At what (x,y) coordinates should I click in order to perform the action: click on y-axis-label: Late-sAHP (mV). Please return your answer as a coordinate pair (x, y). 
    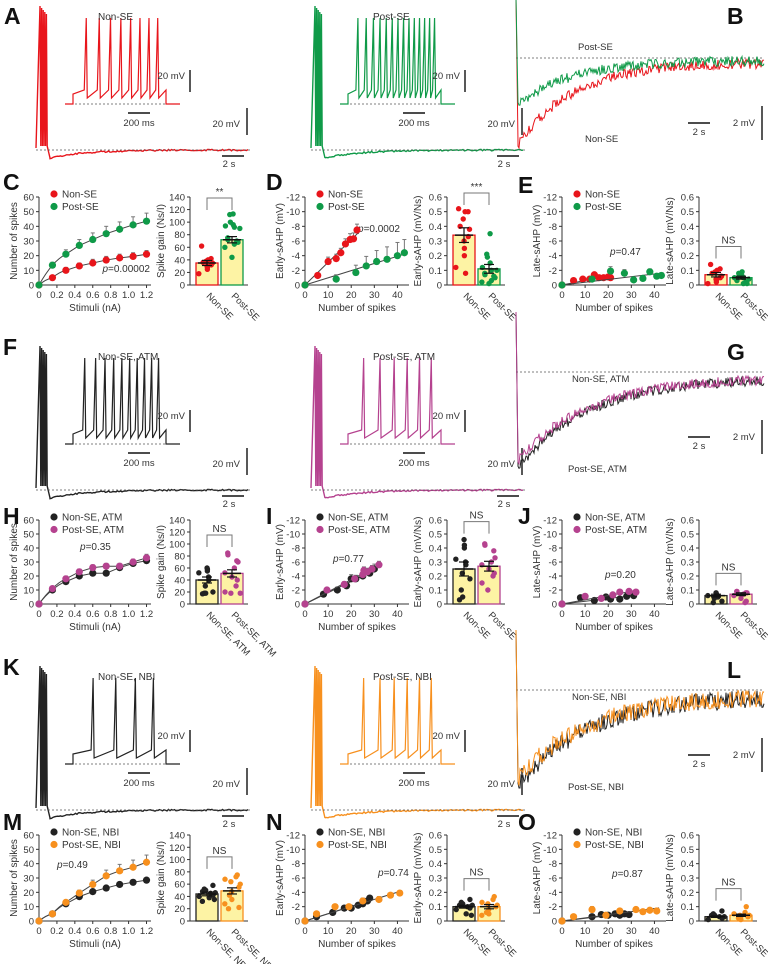
    Looking at the image, I should click on (537, 241).